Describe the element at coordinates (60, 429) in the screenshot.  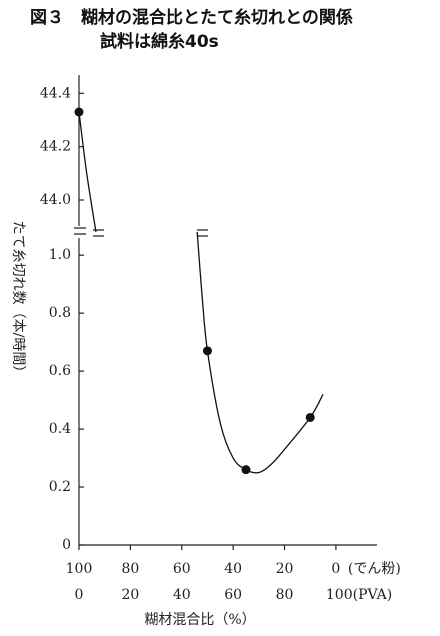
I see `y-tick-label: 0.4` at that location.